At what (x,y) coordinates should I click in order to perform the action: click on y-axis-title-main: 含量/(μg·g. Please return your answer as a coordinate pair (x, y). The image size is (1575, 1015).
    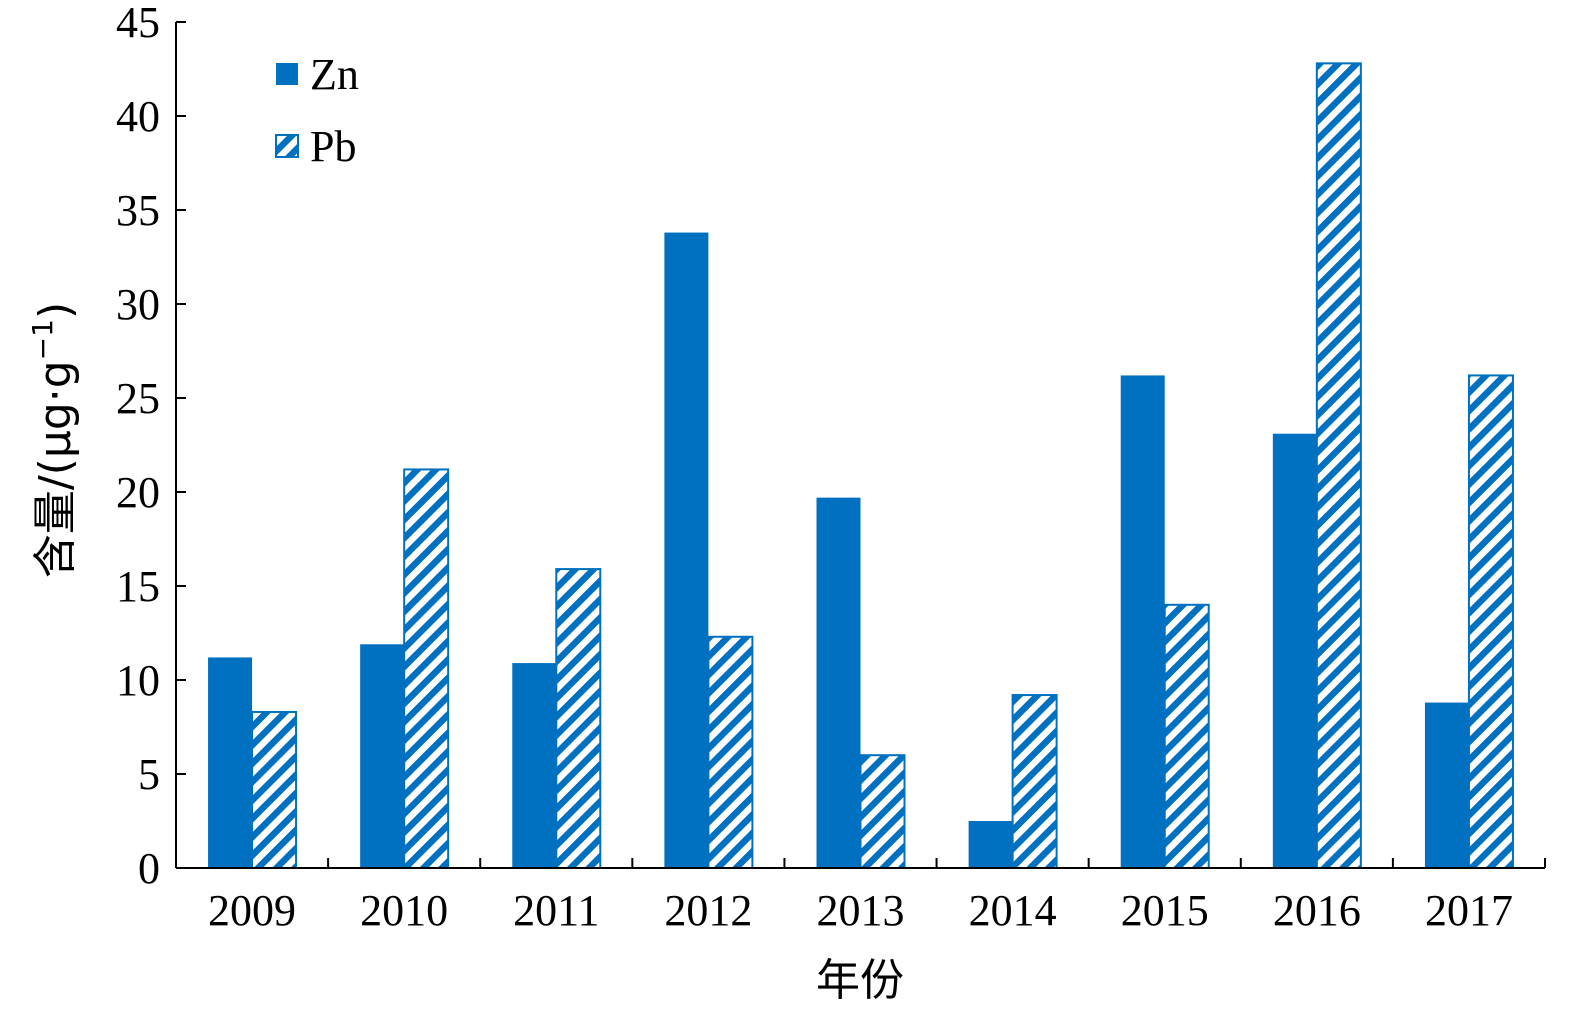
    Looking at the image, I should click on (55, 469).